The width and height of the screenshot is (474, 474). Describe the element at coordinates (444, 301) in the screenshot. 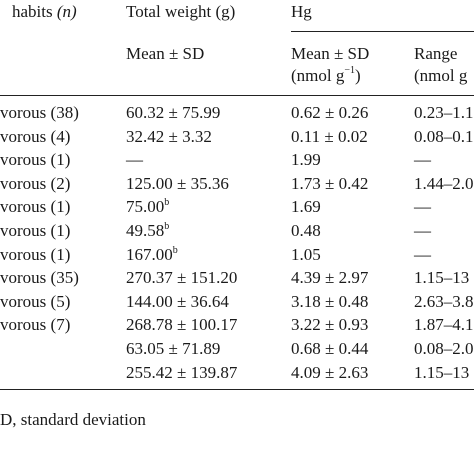

I see `row-hg-range-text: 2.63–3.8` at that location.